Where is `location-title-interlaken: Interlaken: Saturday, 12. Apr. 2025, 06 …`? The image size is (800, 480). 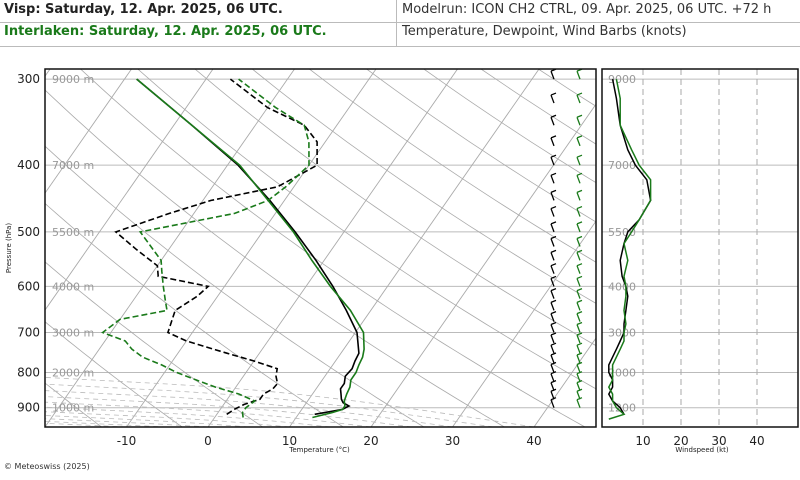 location-title-interlaken: Interlaken: Saturday, 12. Apr. 2025, 06 … is located at coordinates (165, 31).